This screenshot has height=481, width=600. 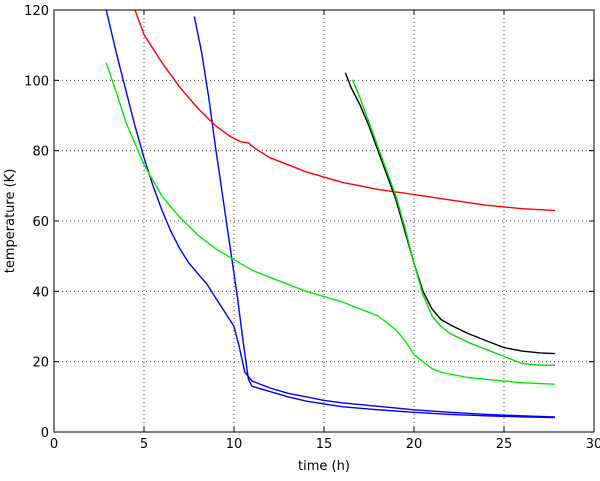 What do you see at coordinates (36, 81) in the screenshot?
I see `y-tick-label: 100` at bounding box center [36, 81].